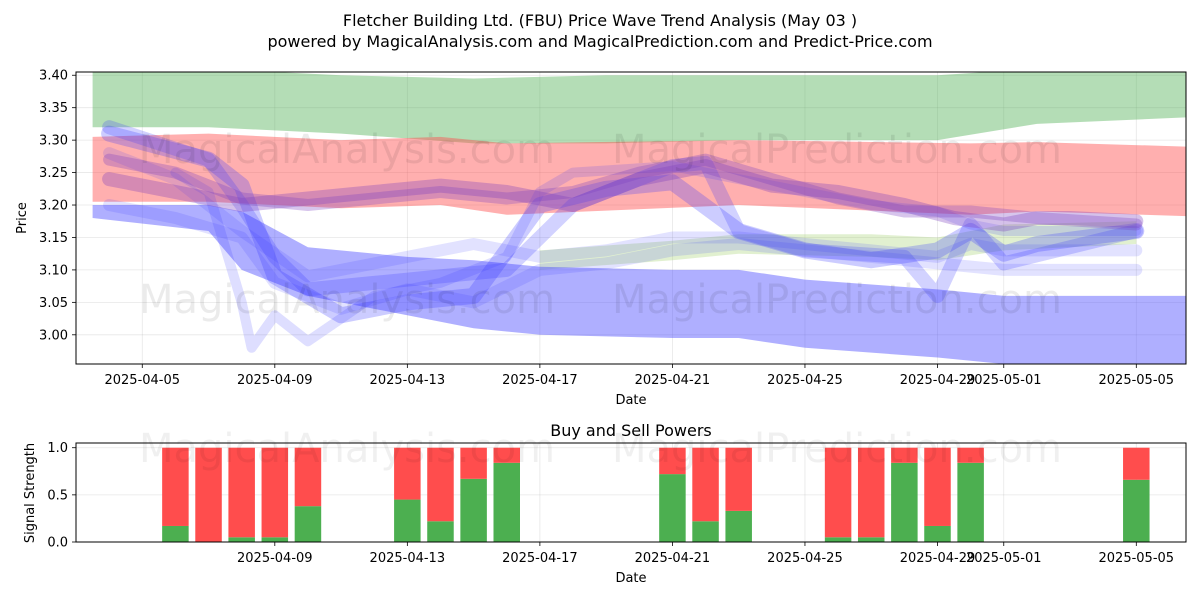 The width and height of the screenshot is (1200, 600). I want to click on y-tick-label: 3.35, so click(53, 108).